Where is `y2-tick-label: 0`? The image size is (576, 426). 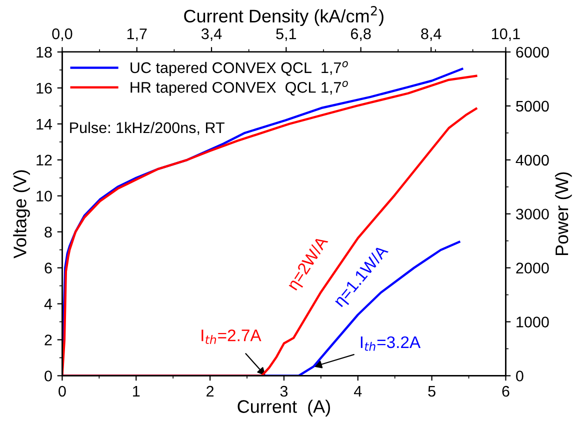
y2-tick-label: 0 is located at coordinates (520, 376).